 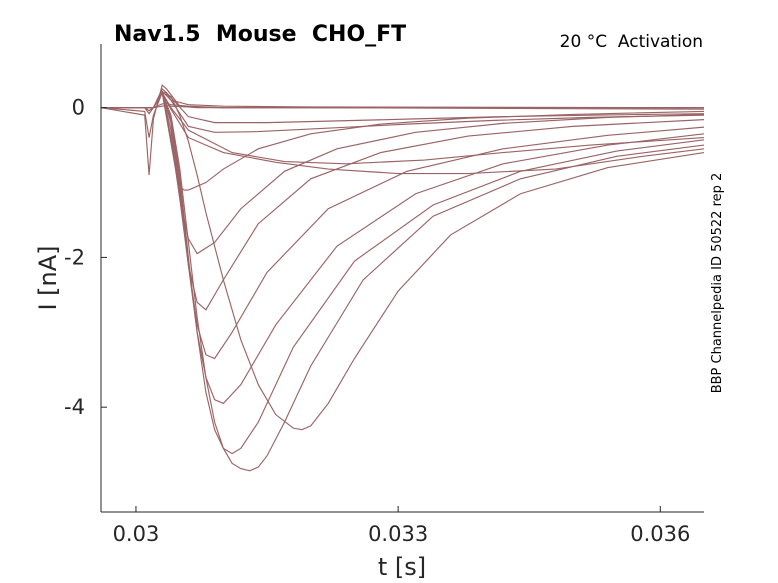 What do you see at coordinates (717, 283) in the screenshot?
I see `side-label: BBP Channelpedia ID 50522 rep 2` at bounding box center [717, 283].